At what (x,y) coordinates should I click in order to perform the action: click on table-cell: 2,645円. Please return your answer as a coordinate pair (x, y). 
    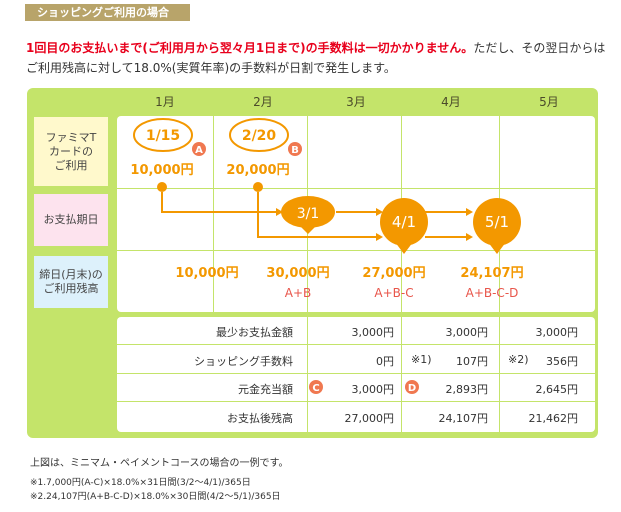
    Looking at the image, I should click on (557, 389).